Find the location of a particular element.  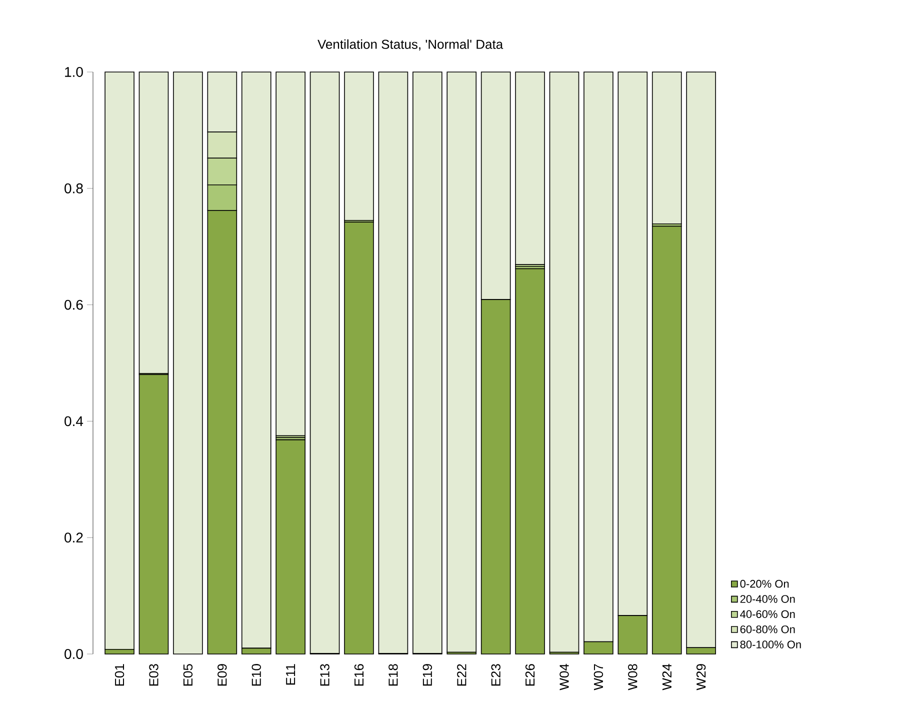

y-tick-label: 0.0 is located at coordinates (73, 654).